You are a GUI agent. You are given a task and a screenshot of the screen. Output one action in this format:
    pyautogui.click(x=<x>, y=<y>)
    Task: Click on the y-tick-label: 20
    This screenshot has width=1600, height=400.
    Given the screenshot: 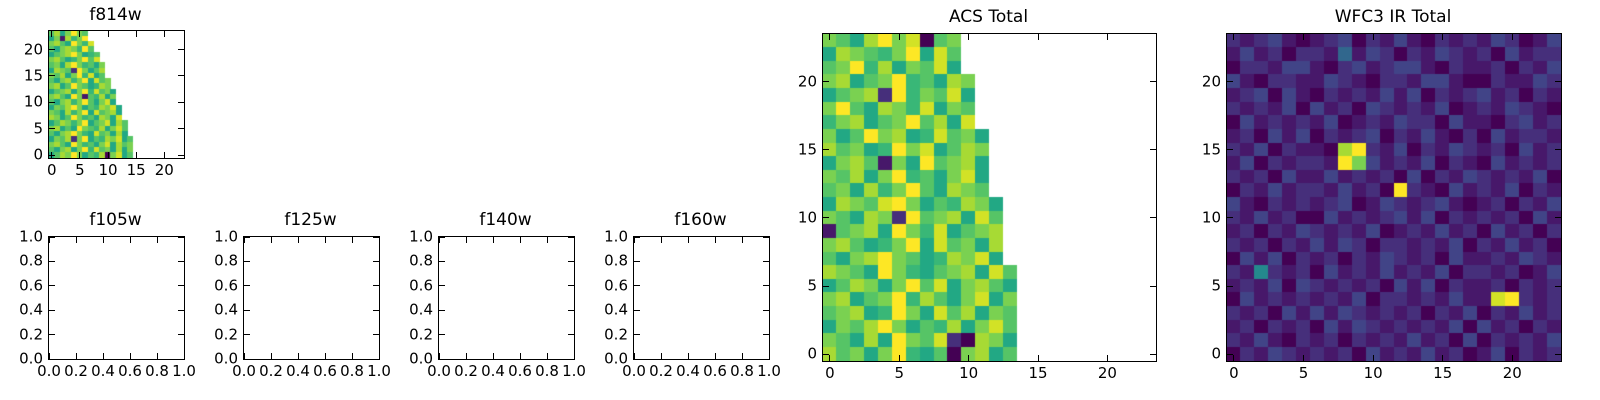 What is the action you would take?
    pyautogui.click(x=33, y=49)
    